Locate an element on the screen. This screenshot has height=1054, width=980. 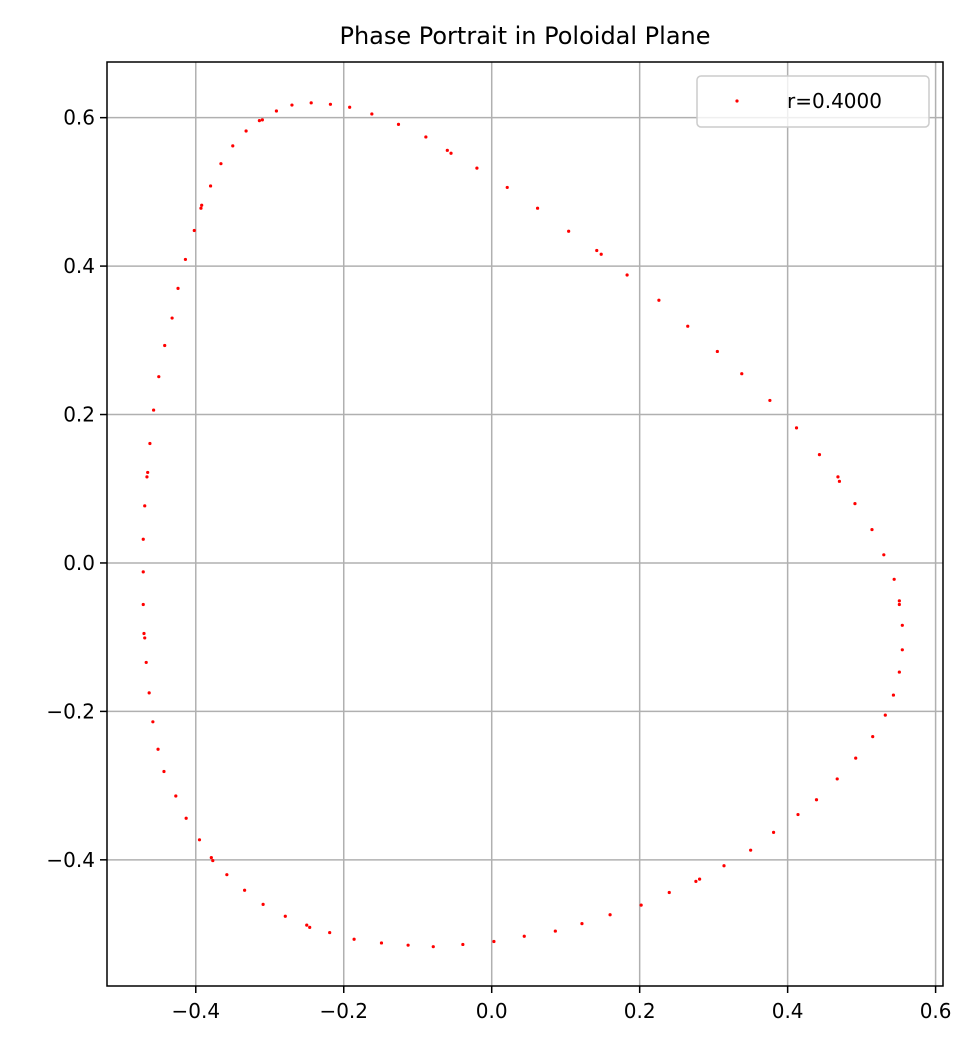
y-tick-label: 0.6 is located at coordinates (79, 118).